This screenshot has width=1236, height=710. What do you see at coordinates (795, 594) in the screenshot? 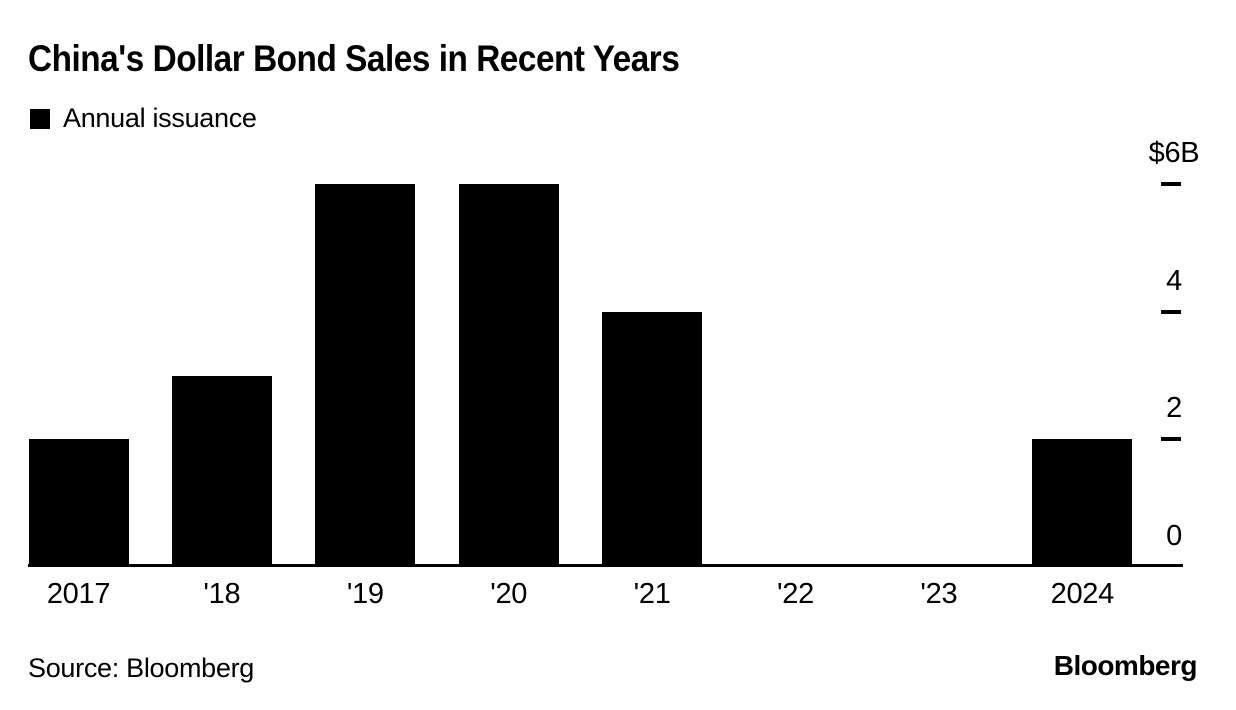
I see `x-tick-label-22: '22` at bounding box center [795, 594].